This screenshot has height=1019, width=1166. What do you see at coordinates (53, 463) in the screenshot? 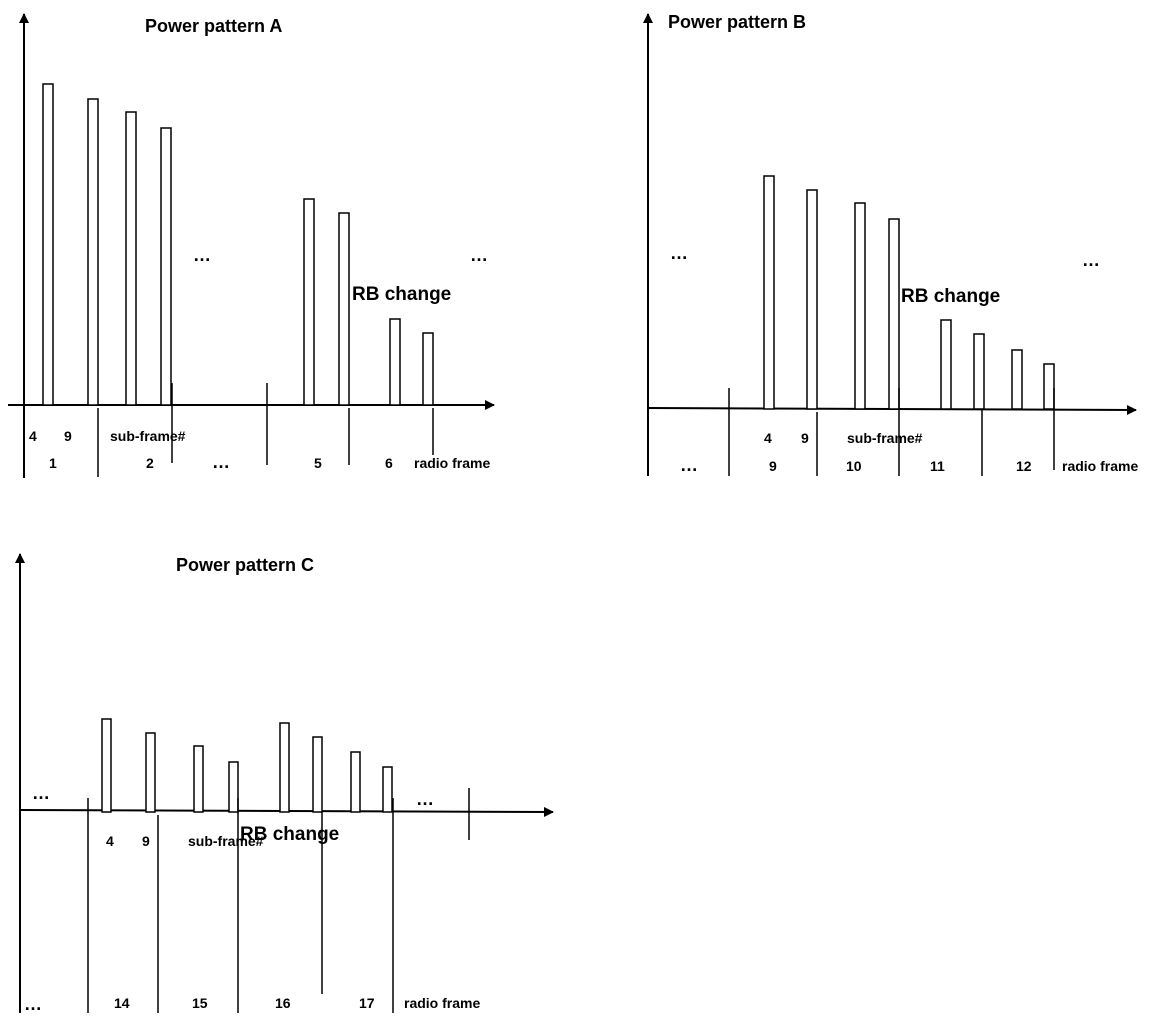
I see `frame-number: 1` at bounding box center [53, 463].